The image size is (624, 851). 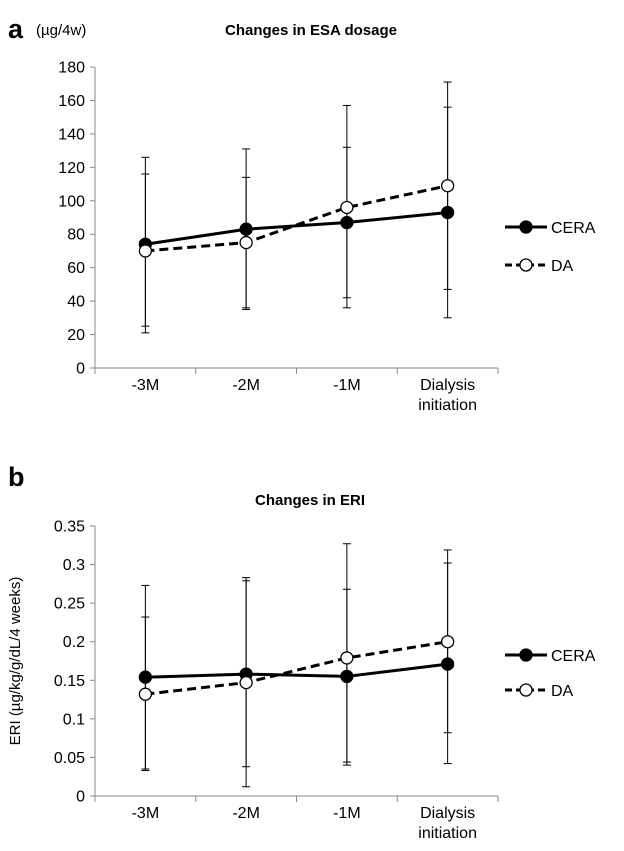 What do you see at coordinates (61, 30) in the screenshot?
I see `unit-label: (µg/4w)` at bounding box center [61, 30].